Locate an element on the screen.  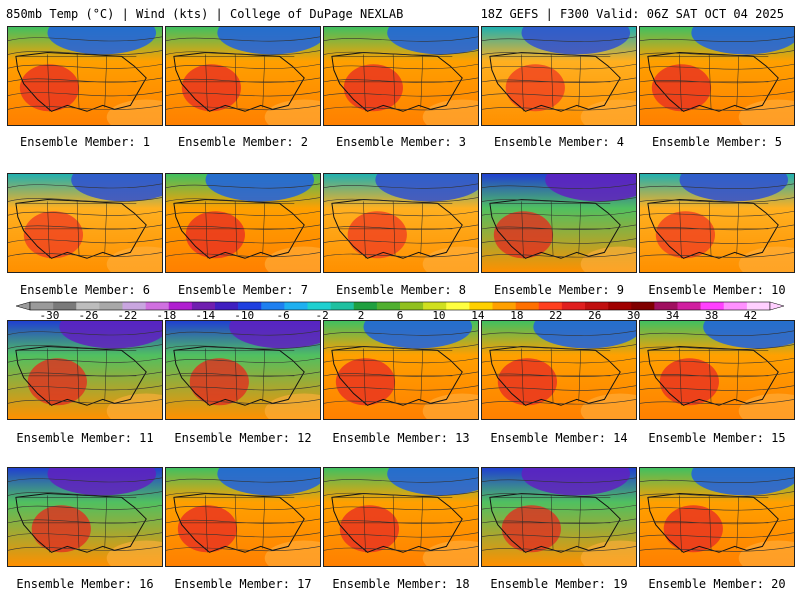
ensemble-member-label: Ensemble Member: 14 is located at coordinates (559, 438).